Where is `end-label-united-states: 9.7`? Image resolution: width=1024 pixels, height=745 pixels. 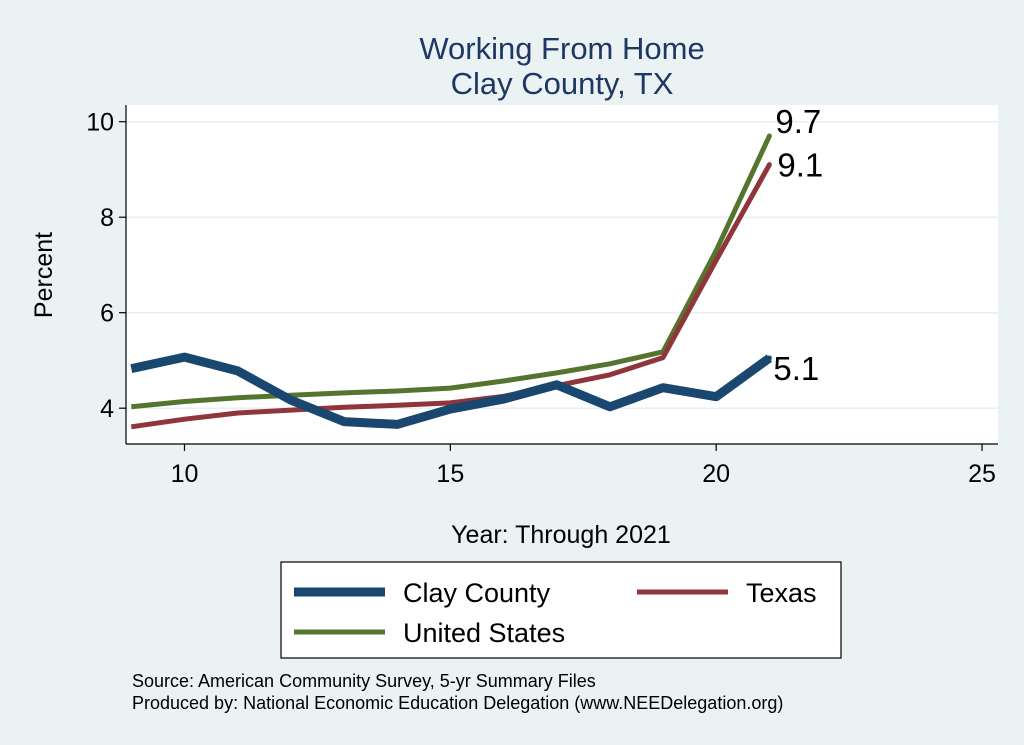 end-label-united-states: 9.7 is located at coordinates (798, 121).